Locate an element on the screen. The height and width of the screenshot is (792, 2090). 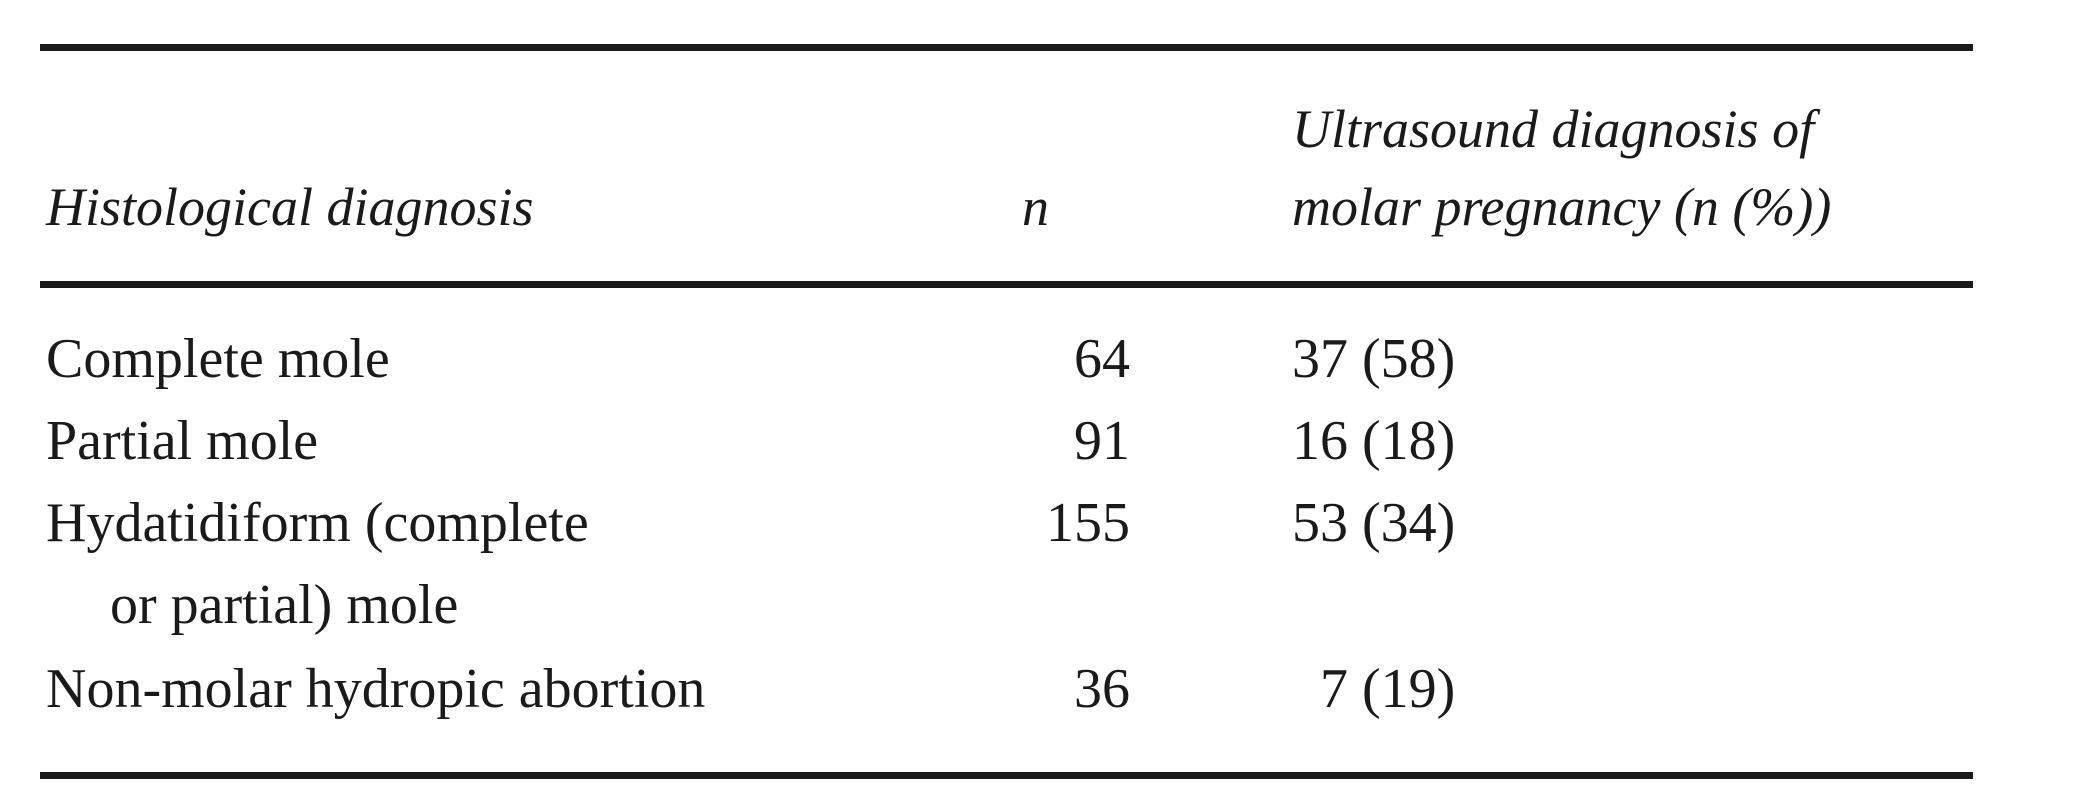
row-label-continuation: or partial) mole is located at coordinates (284, 605).